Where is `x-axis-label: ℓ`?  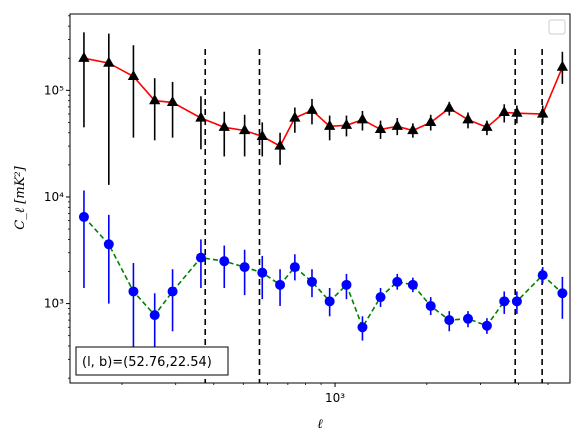
x-axis-label: ℓ is located at coordinates (320, 424).